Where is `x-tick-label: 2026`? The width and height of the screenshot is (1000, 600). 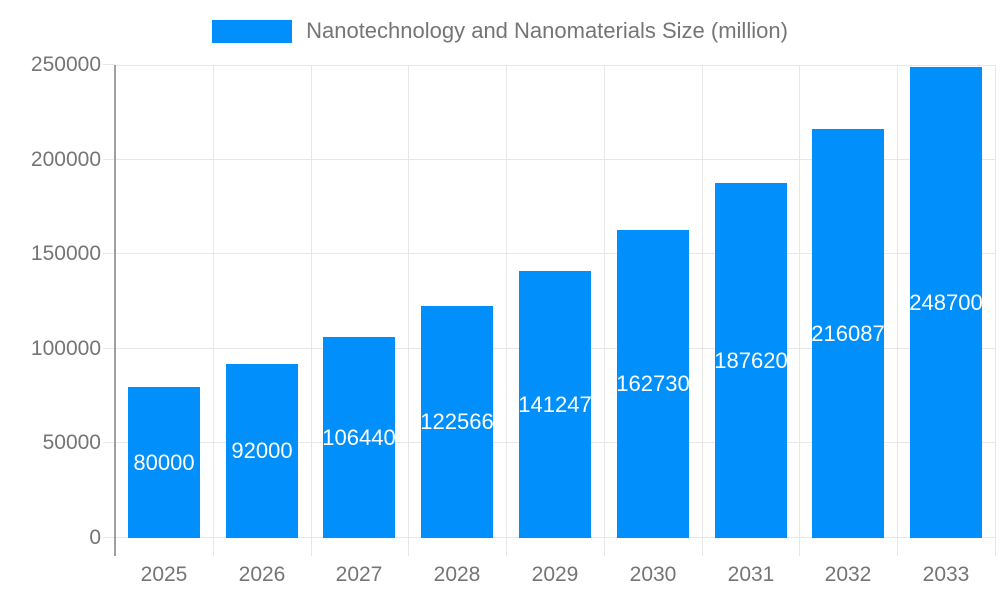 x-tick-label: 2026 is located at coordinates (262, 574).